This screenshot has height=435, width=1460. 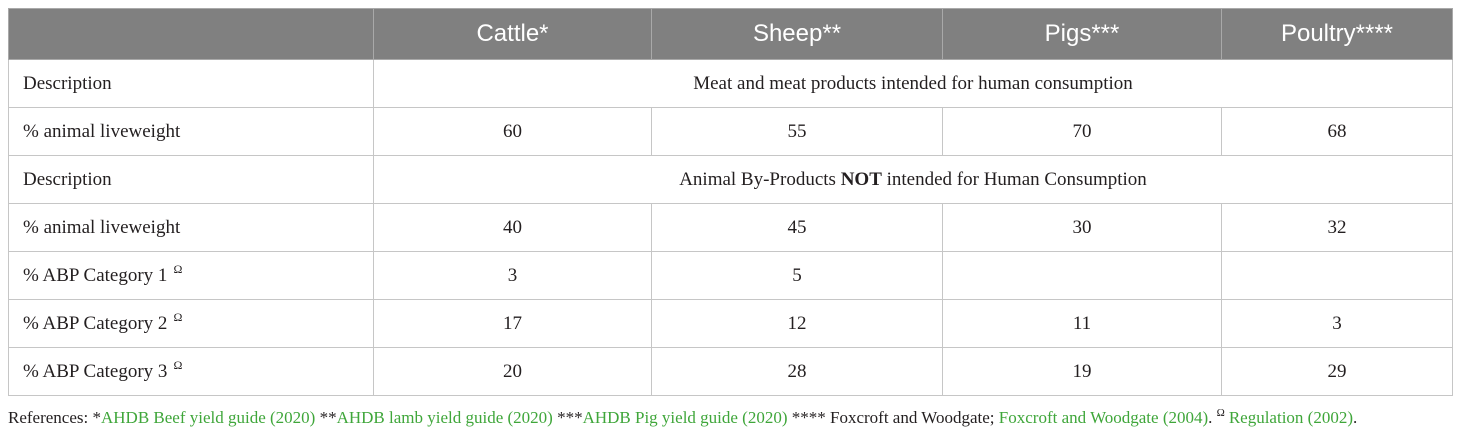 What do you see at coordinates (685, 417) in the screenshot?
I see `reference-link-ahdb-pig: AHDB Pig yield guide (2020)` at bounding box center [685, 417].